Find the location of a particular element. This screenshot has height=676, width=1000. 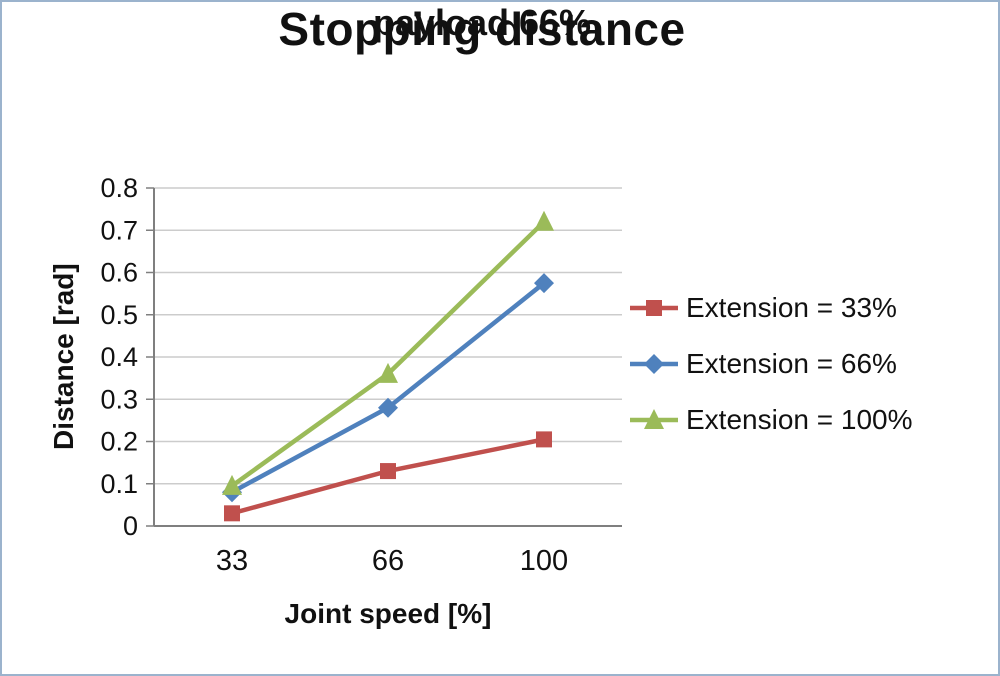

legend-marker-diamond-icon is located at coordinates (654, 364).